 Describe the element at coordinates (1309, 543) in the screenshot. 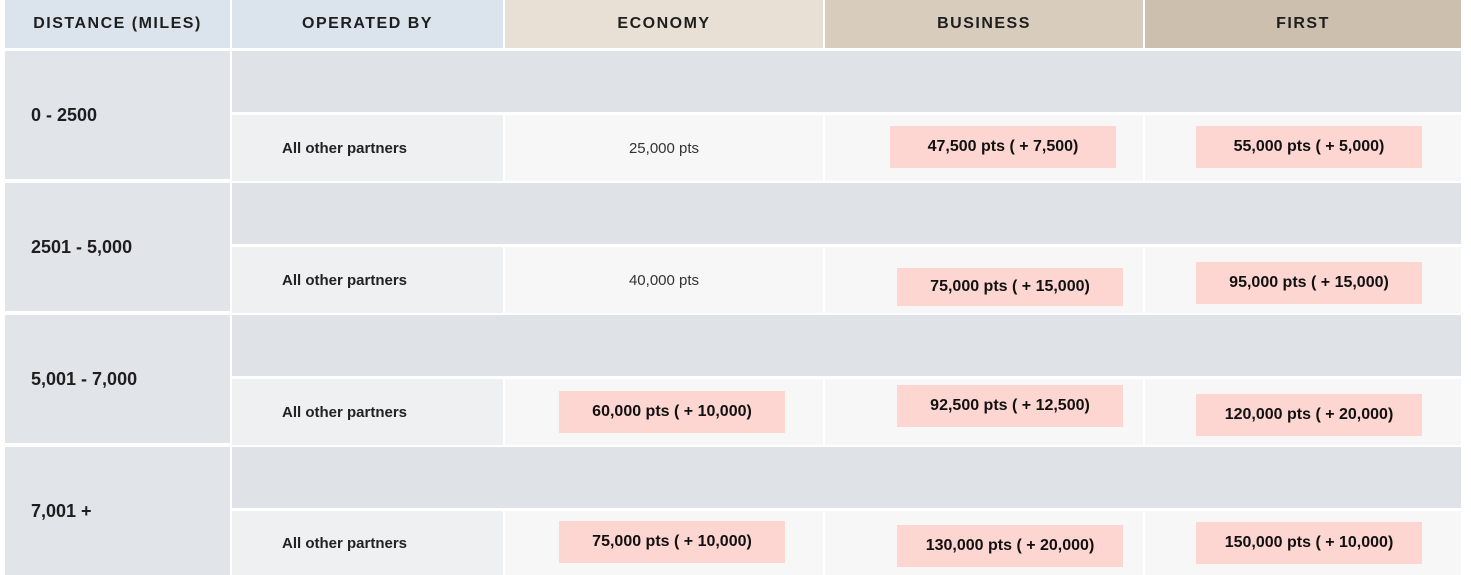

I see `first-price-highlight: 150,000 pts ( + 10,000)` at that location.